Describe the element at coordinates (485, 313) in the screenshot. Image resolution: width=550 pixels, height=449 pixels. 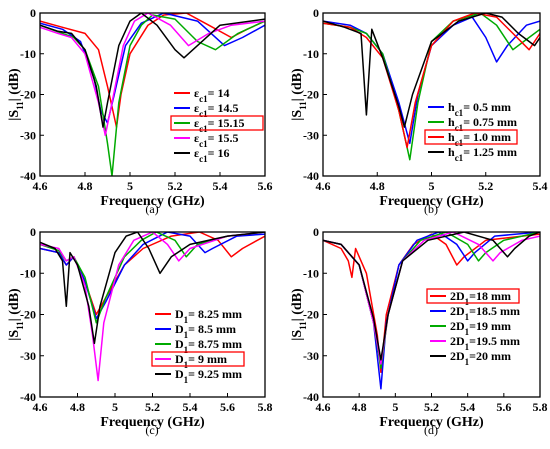
I see `legend-label: 2D1=18.5 mm` at that location.